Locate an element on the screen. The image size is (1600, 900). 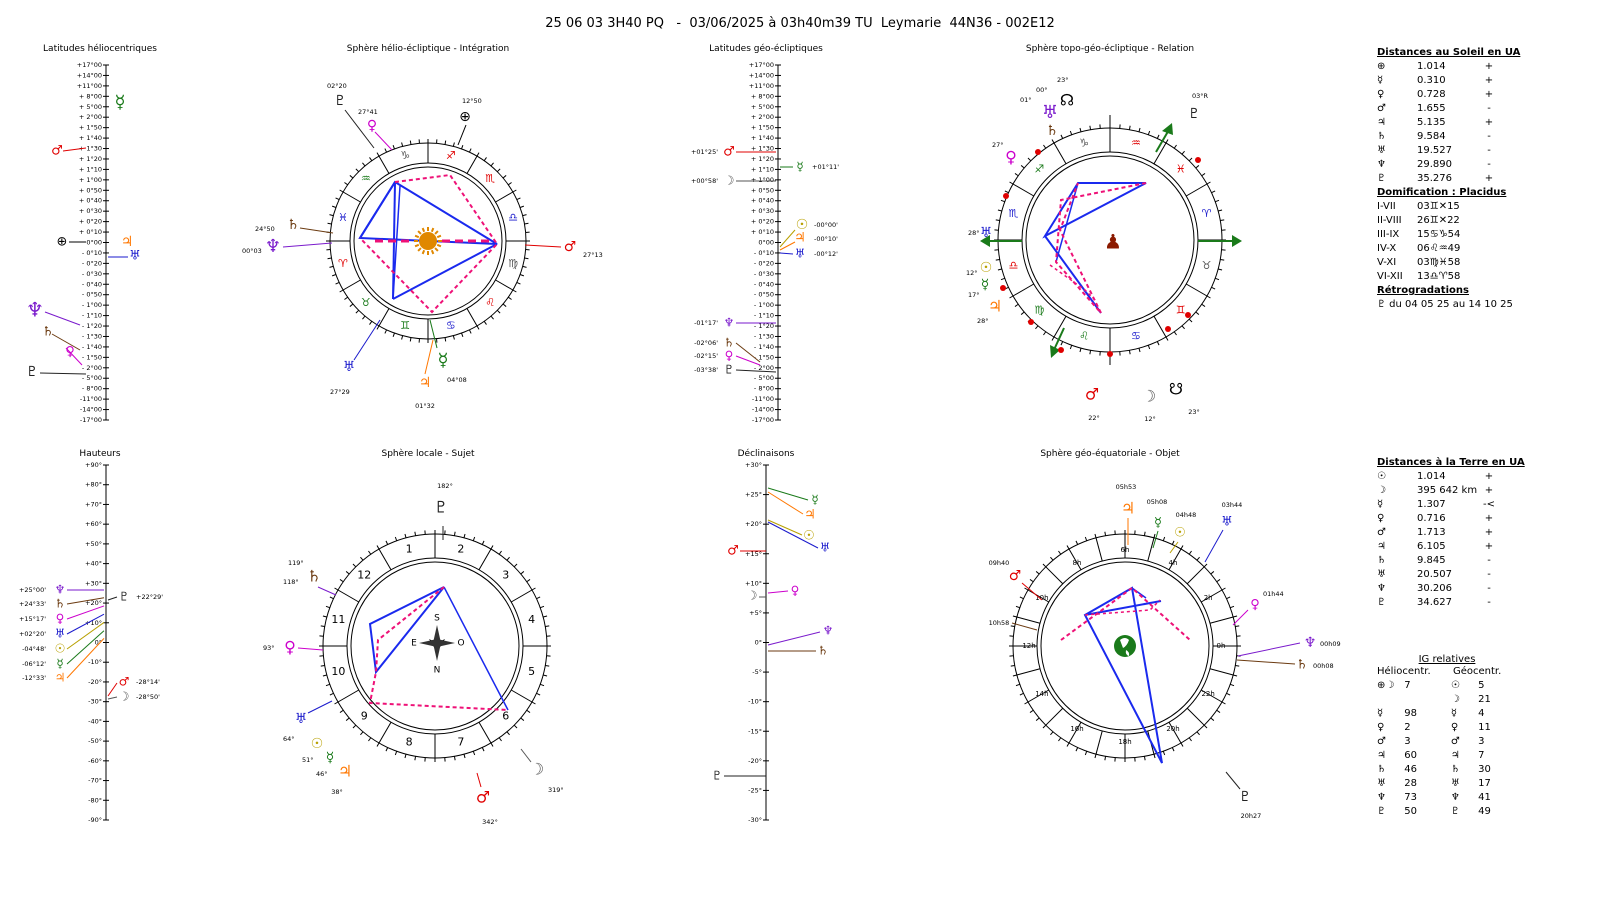
dist-sun-g: ♂ is located at coordinates (1381, 108).